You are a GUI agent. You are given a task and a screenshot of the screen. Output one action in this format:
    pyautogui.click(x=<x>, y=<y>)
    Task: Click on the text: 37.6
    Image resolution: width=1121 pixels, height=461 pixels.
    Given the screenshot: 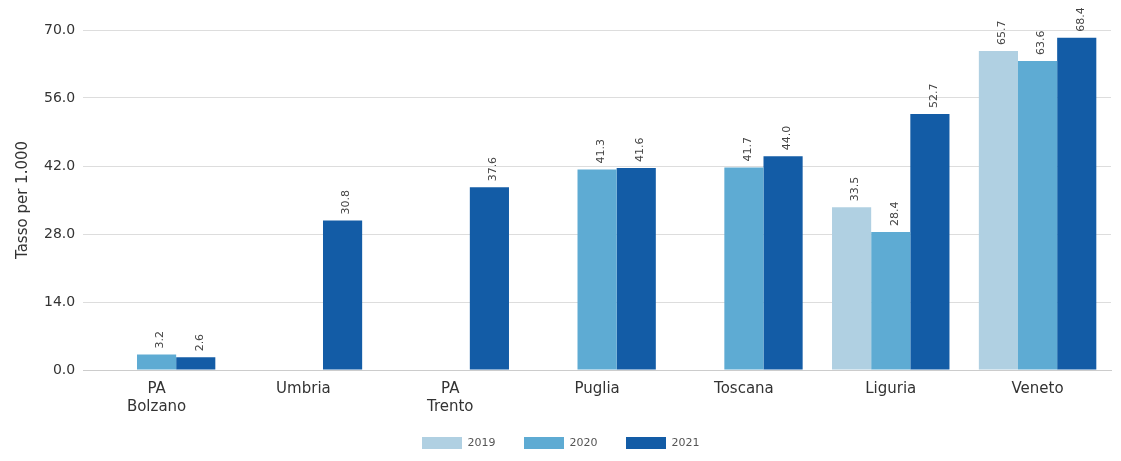 What is the action you would take?
    pyautogui.click(x=493, y=169)
    